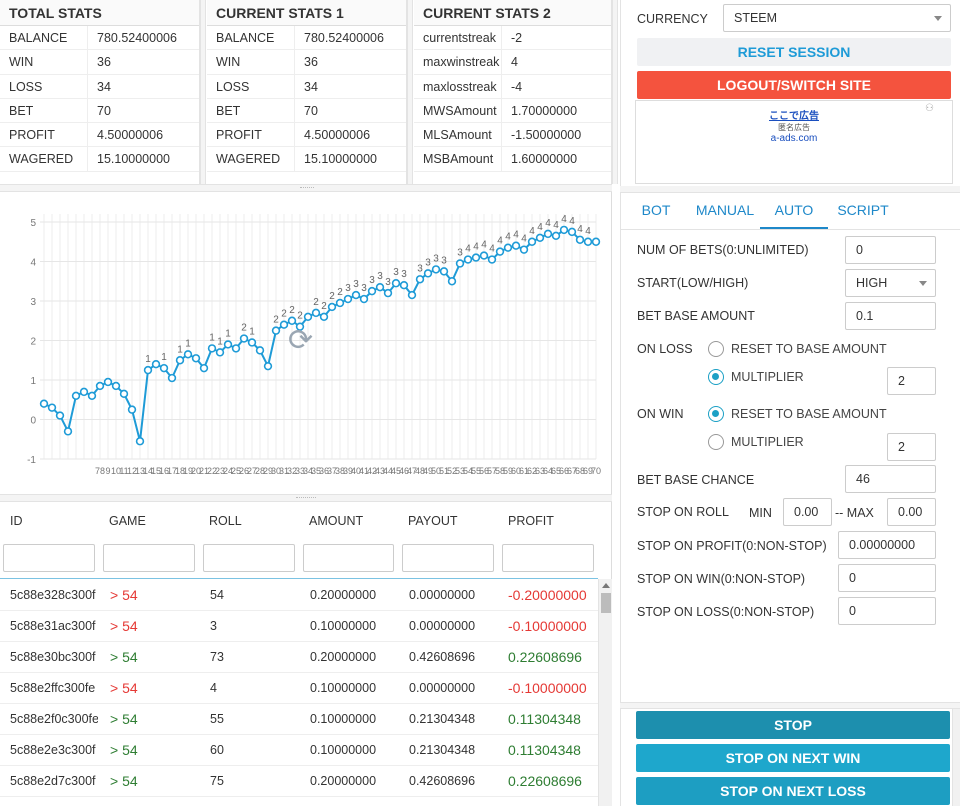  I want to click on tab-script: SCRIPT, so click(863, 210).